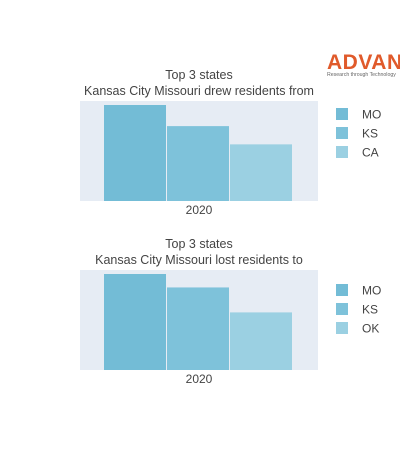  I want to click on legend-label-ca: CA, so click(370, 153).